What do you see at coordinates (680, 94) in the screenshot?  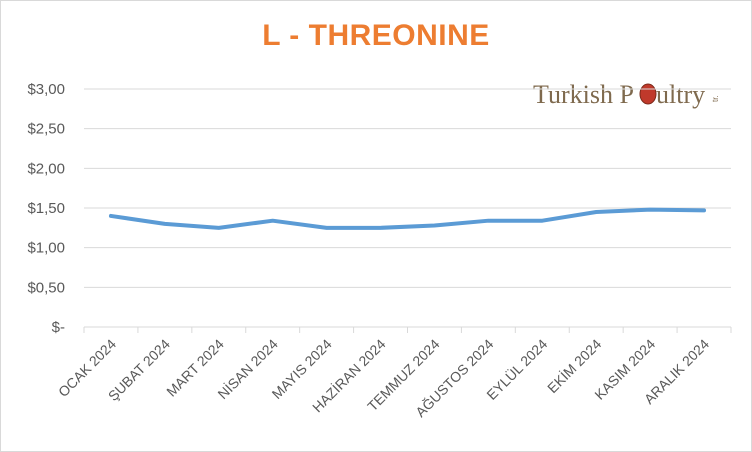 I see `logo-text-tail: ultry` at bounding box center [680, 94].